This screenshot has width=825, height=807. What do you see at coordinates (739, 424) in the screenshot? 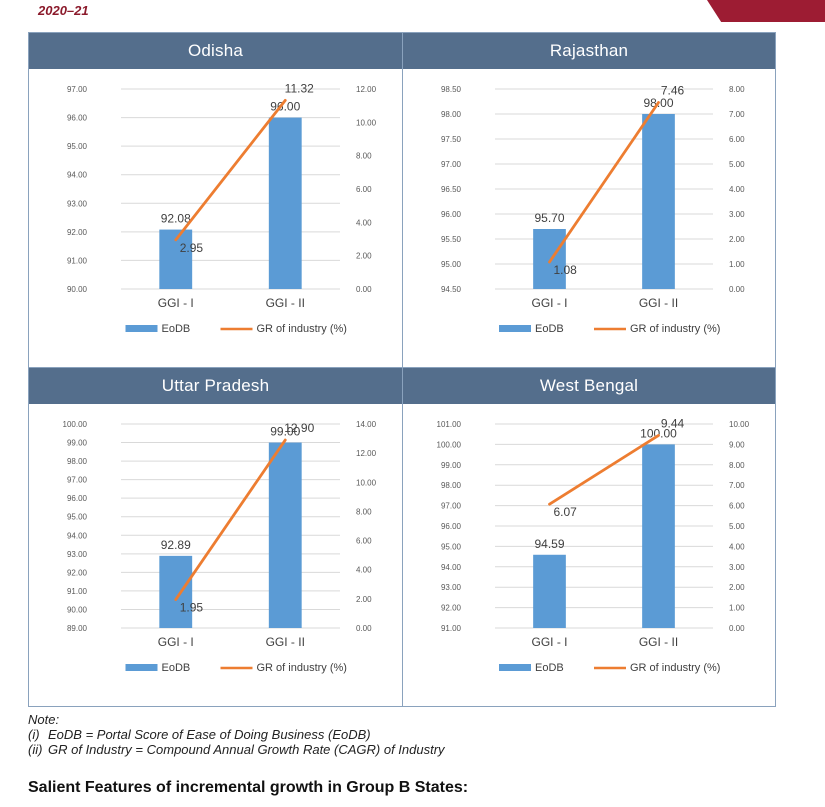
I see `right-axis-tick-label: 10.00` at bounding box center [739, 424].